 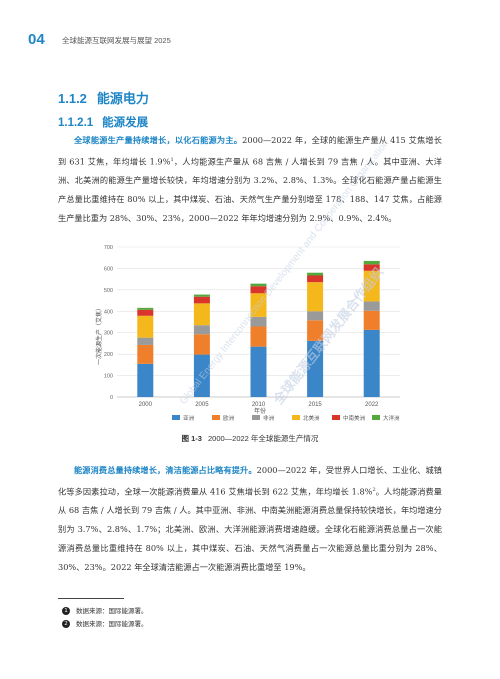 I want to click on x-tick-label: 2010, so click(x=259, y=405).